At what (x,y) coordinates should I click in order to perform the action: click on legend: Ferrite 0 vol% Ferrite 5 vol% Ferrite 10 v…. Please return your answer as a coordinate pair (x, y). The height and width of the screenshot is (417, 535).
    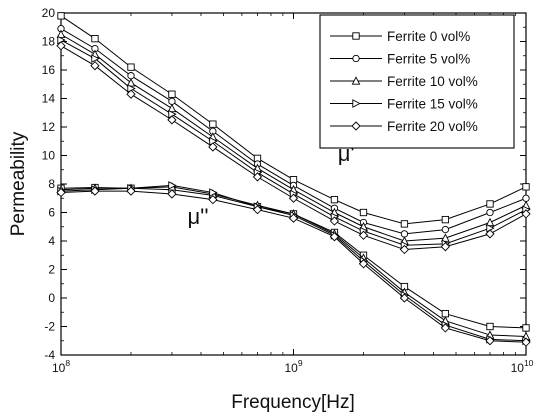
    Looking at the image, I should click on (417, 81).